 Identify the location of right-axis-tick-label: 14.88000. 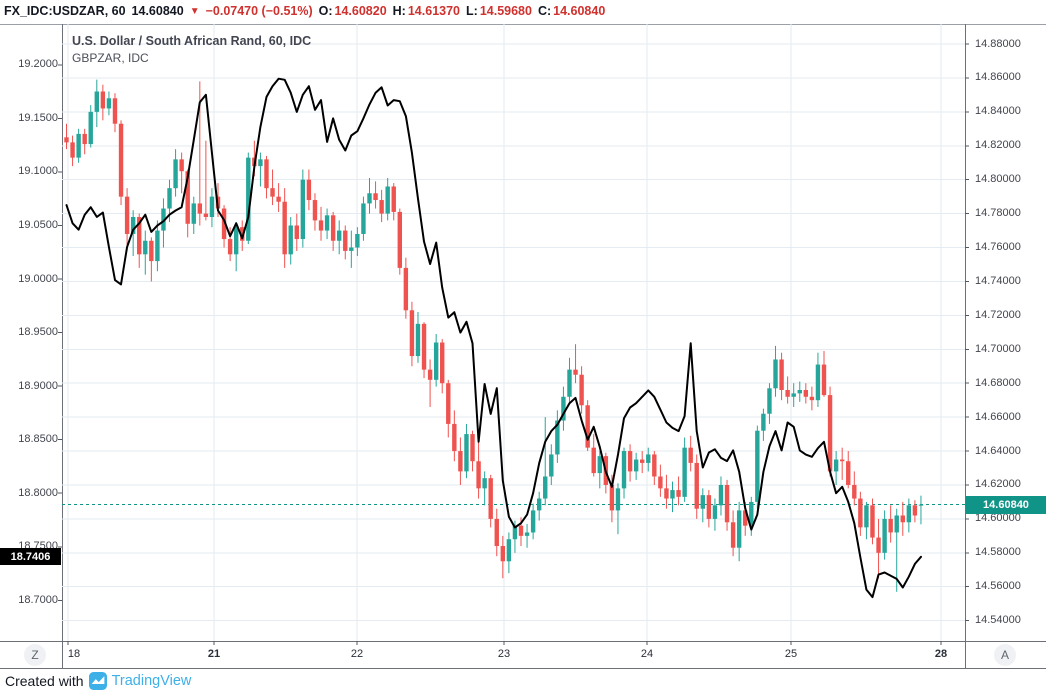
(998, 43).